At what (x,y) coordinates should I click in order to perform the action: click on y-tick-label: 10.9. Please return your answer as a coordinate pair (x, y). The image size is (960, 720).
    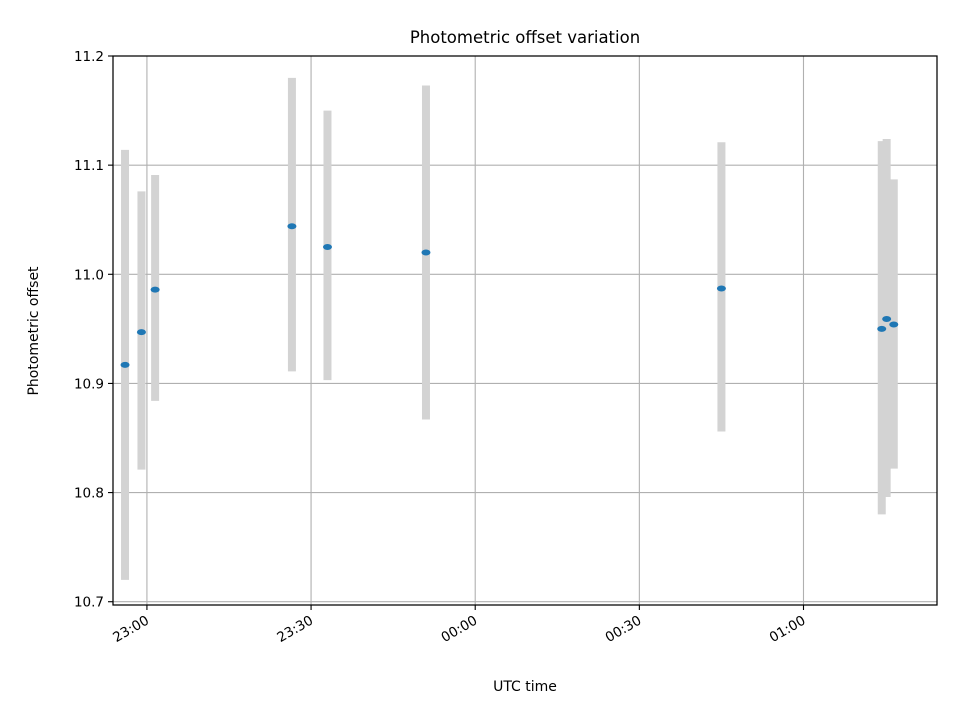
    Looking at the image, I should click on (89, 384).